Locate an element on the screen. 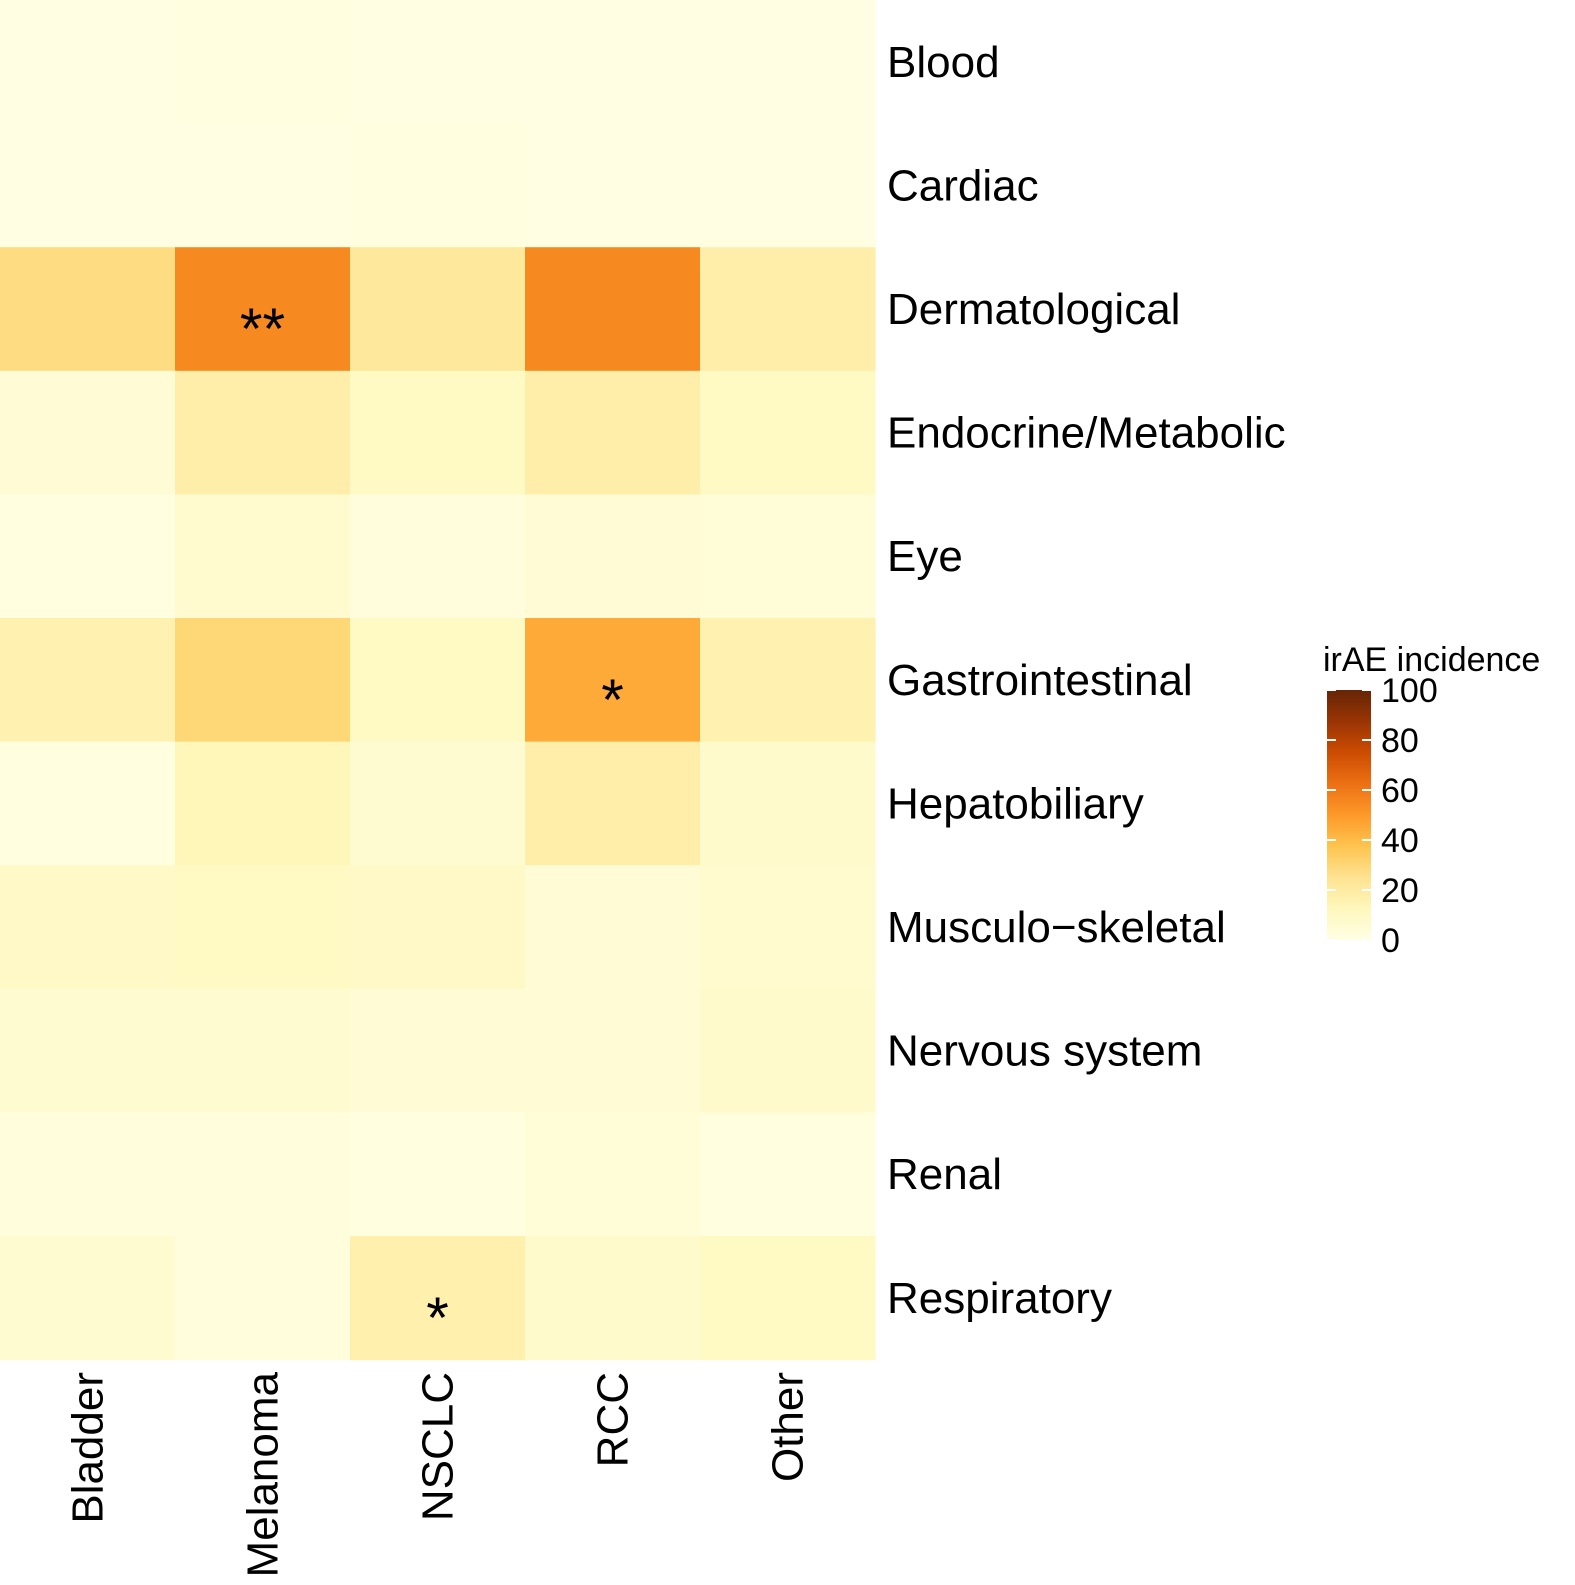 The width and height of the screenshot is (1575, 1585). heatmap-cell-nervous-system-other is located at coordinates (788, 1050).